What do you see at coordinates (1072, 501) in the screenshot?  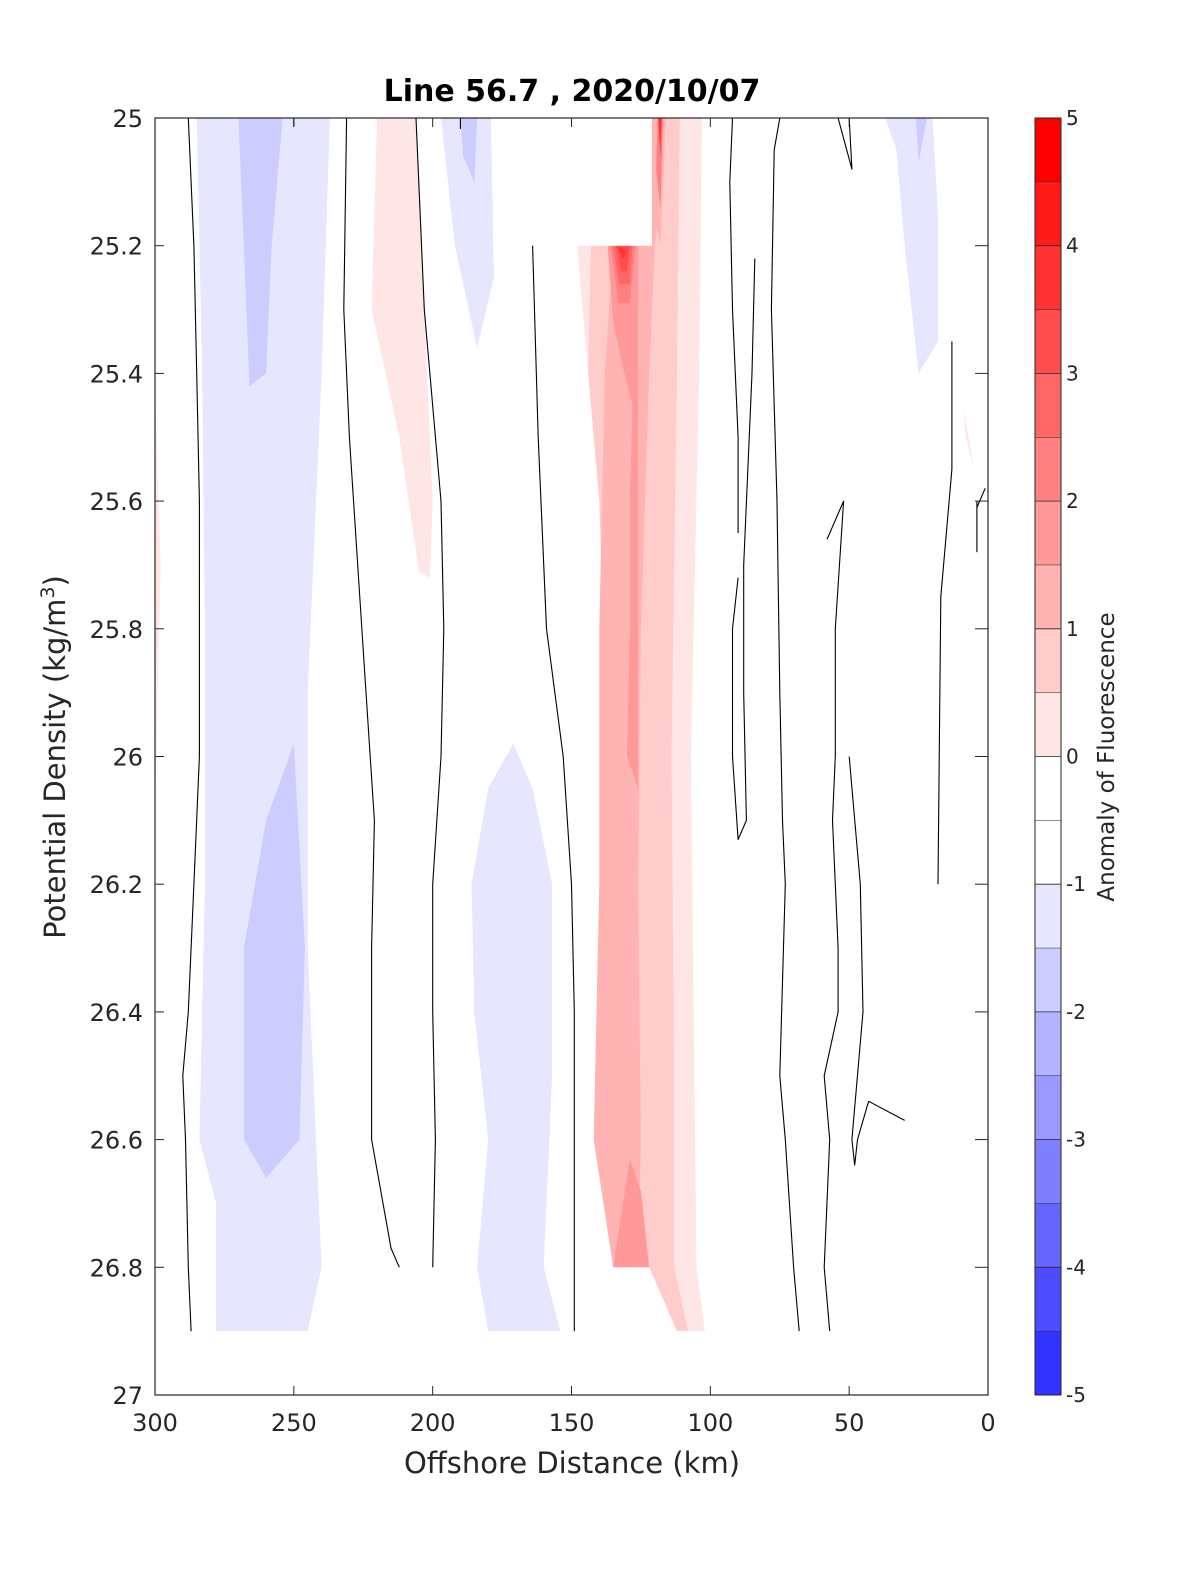 I see `colorbar-tick-label: 2` at bounding box center [1072, 501].